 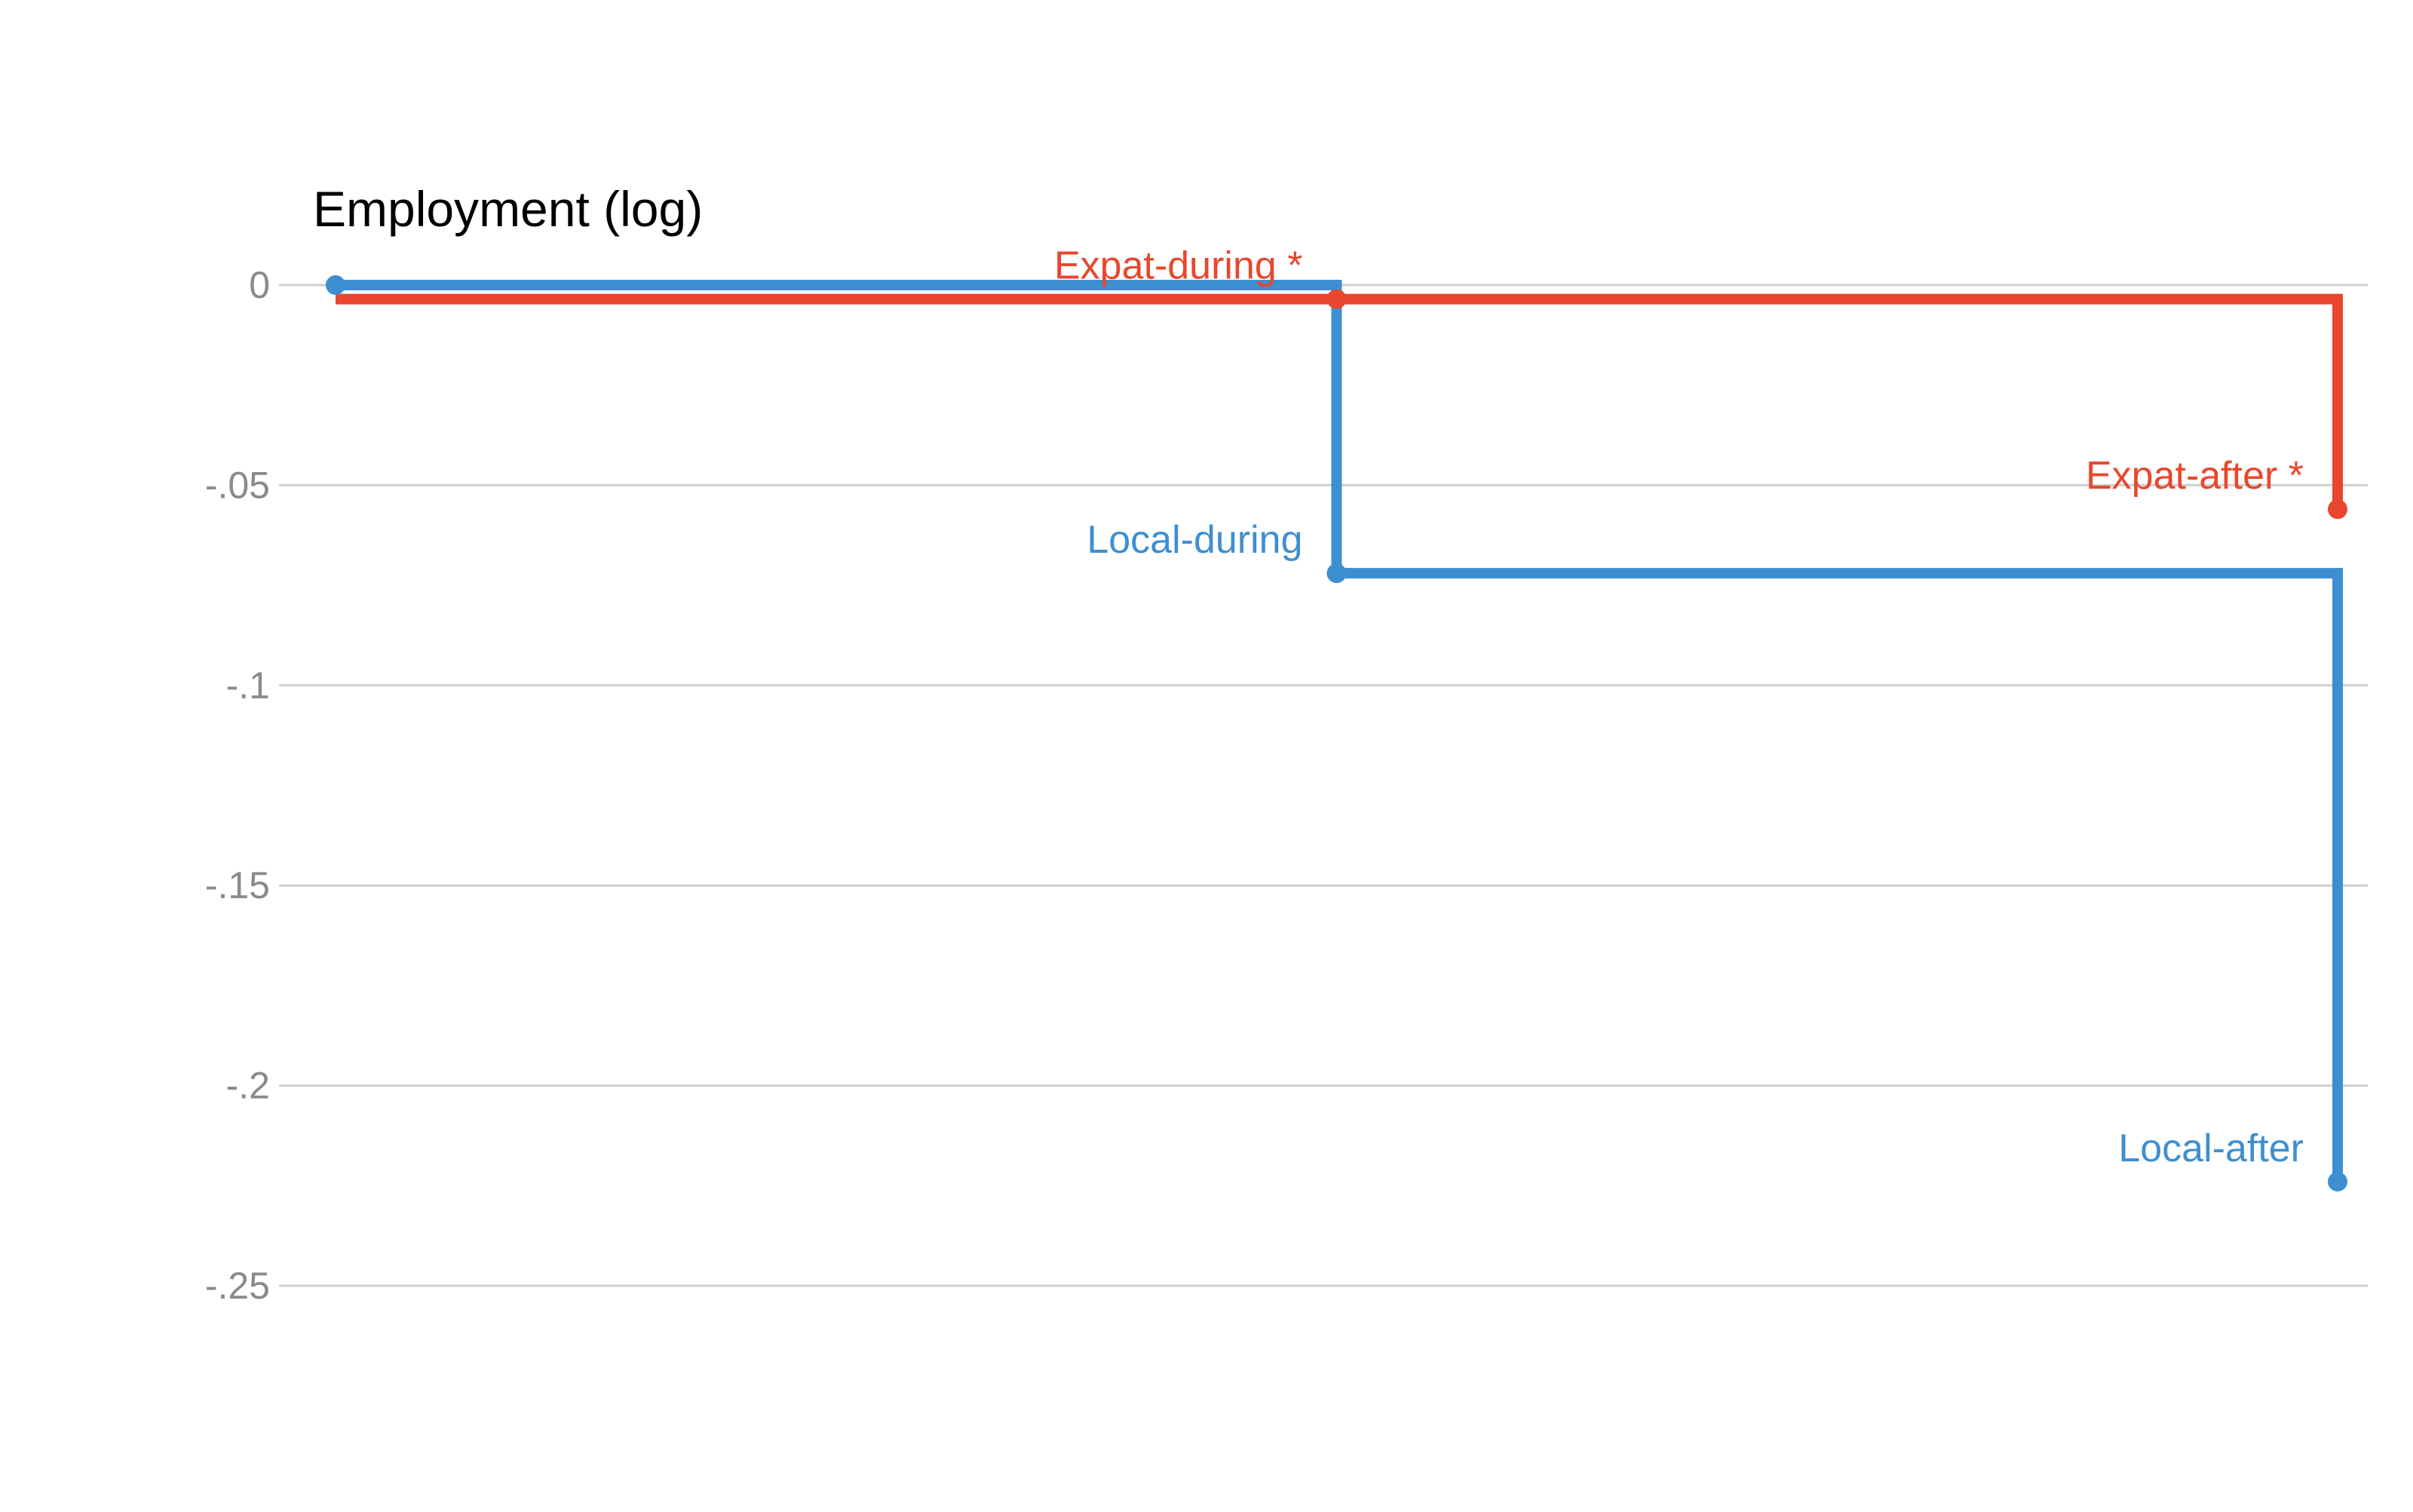 What do you see at coordinates (237, 885) in the screenshot?
I see `y-tick-label: -.15` at bounding box center [237, 885].